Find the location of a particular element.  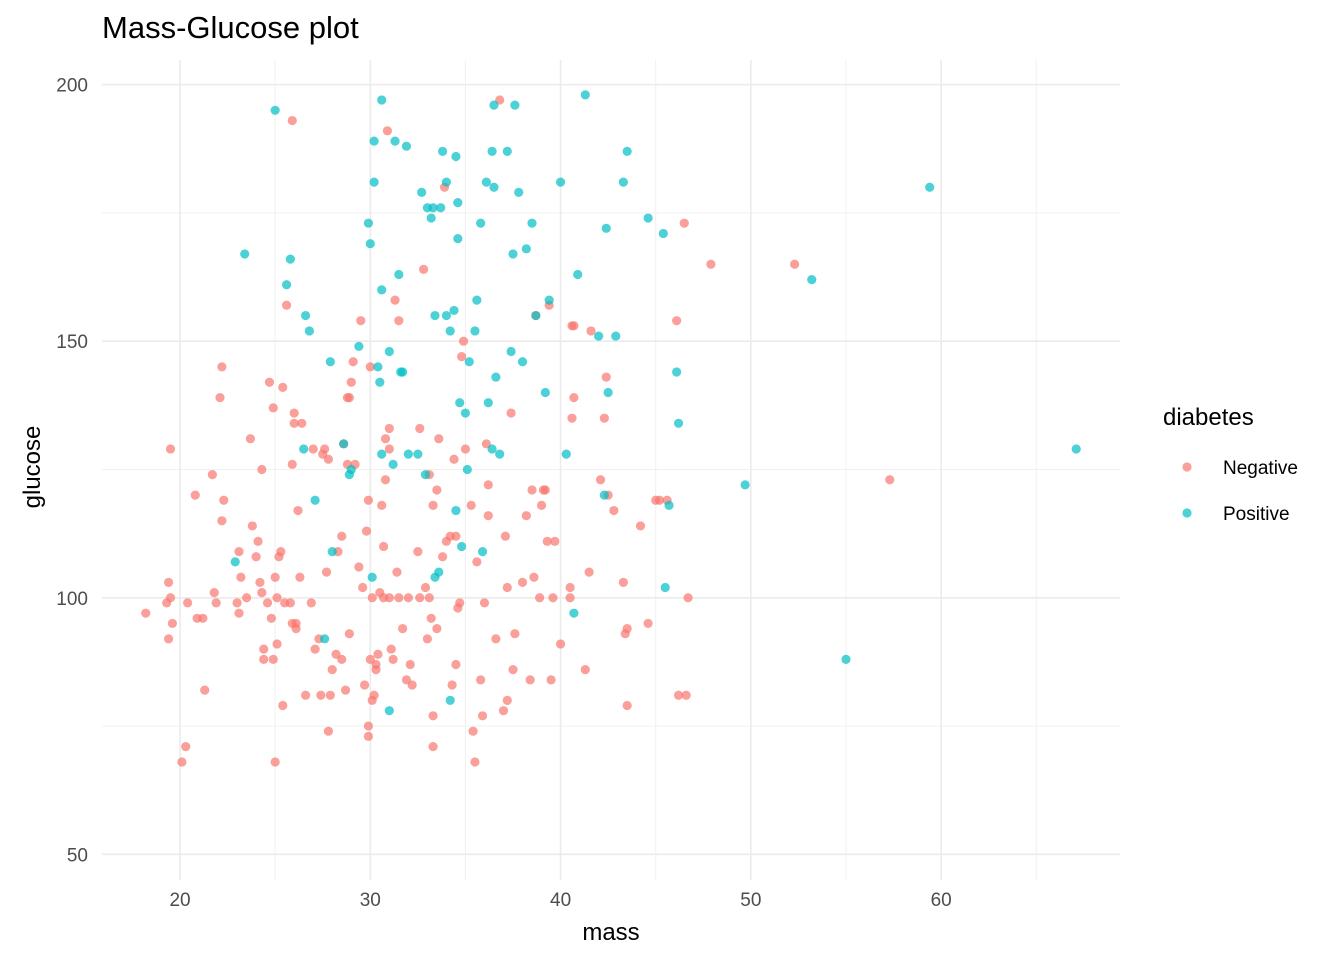

legend-key-negative is located at coordinates (1187, 467).